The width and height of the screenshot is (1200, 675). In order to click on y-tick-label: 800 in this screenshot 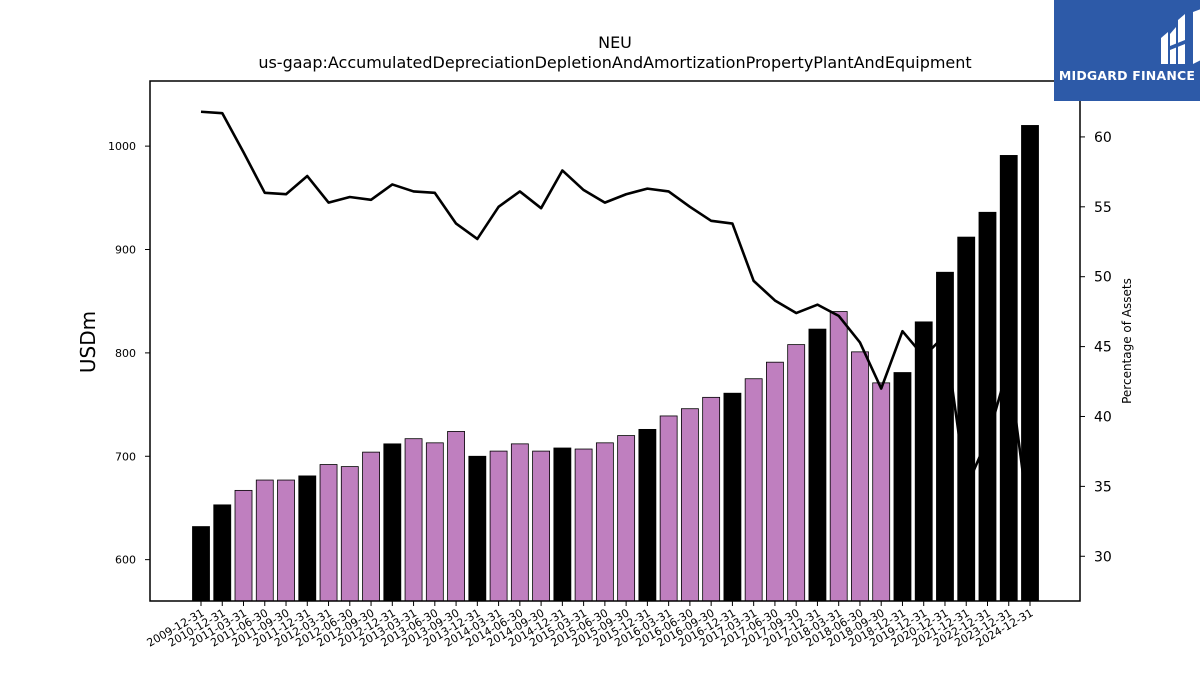, I will do `click(125, 353)`.